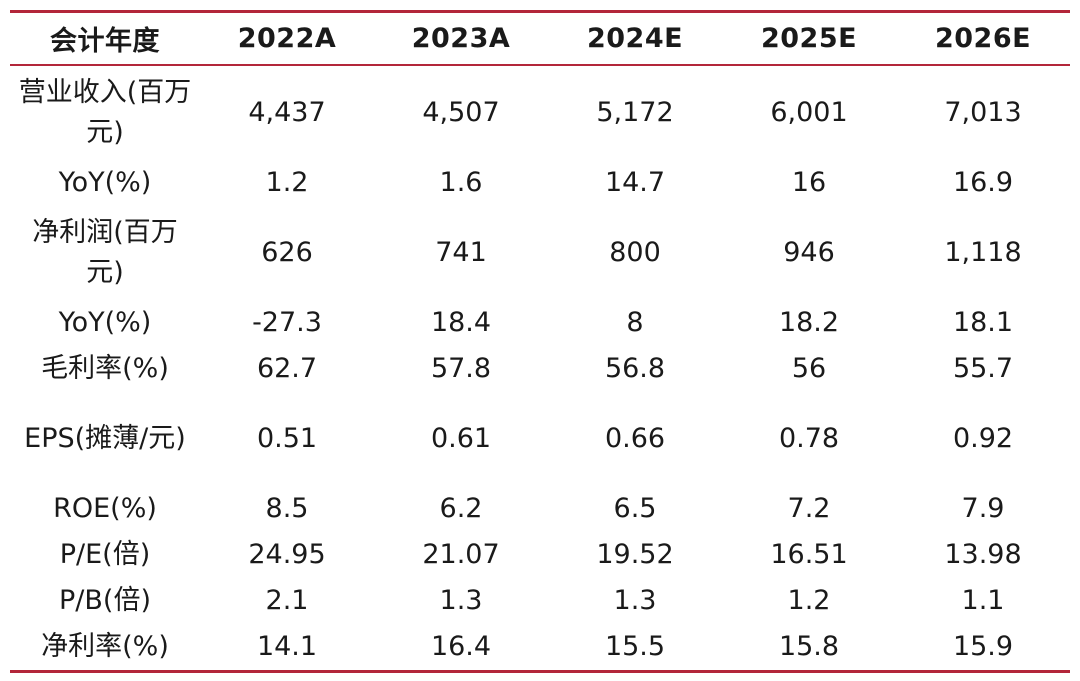 Image resolution: width=1080 pixels, height=681 pixels. What do you see at coordinates (983, 182) in the screenshot?
I see `table-cell: 16.9` at bounding box center [983, 182].